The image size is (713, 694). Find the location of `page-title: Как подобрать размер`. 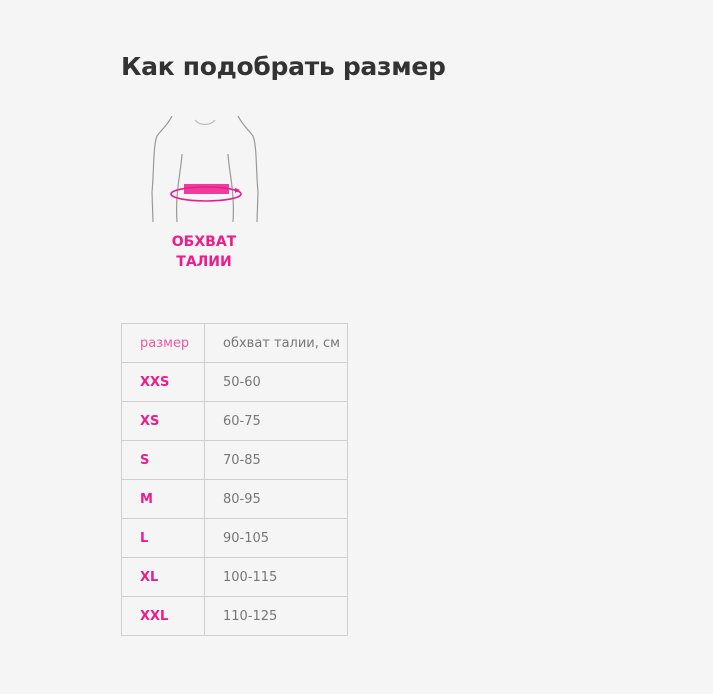

page-title: Как подобрать размер is located at coordinates (283, 66).